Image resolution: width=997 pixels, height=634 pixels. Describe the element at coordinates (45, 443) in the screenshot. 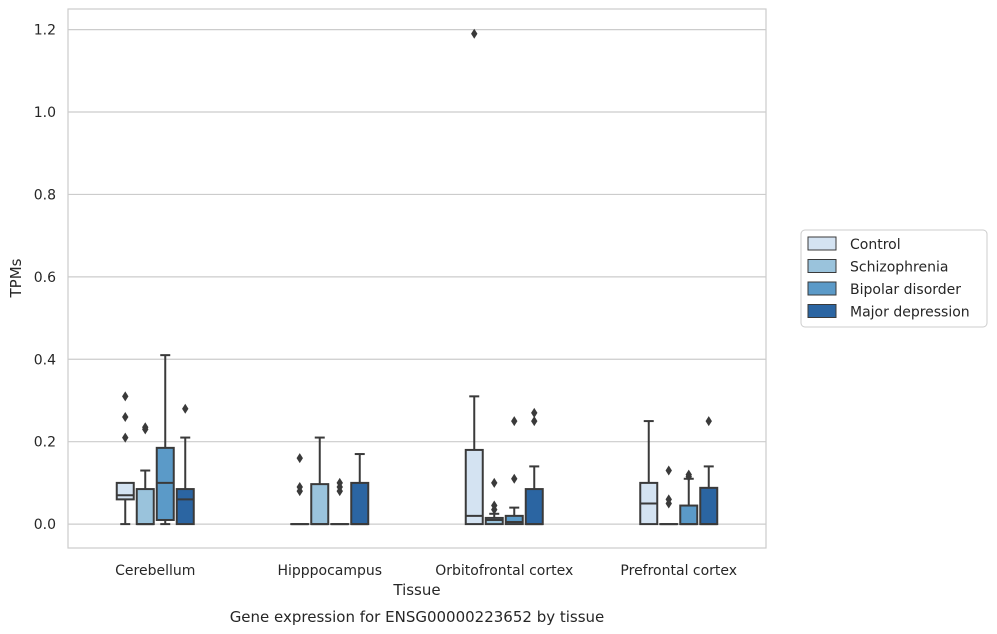

I see `y-tick-label: 0.2` at that location.